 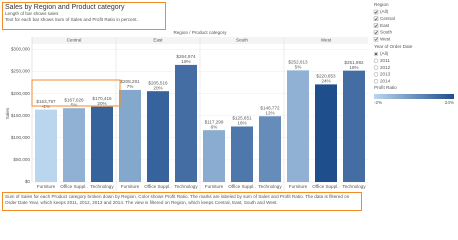 I want to click on value-label: $125,651, so click(x=242, y=118).